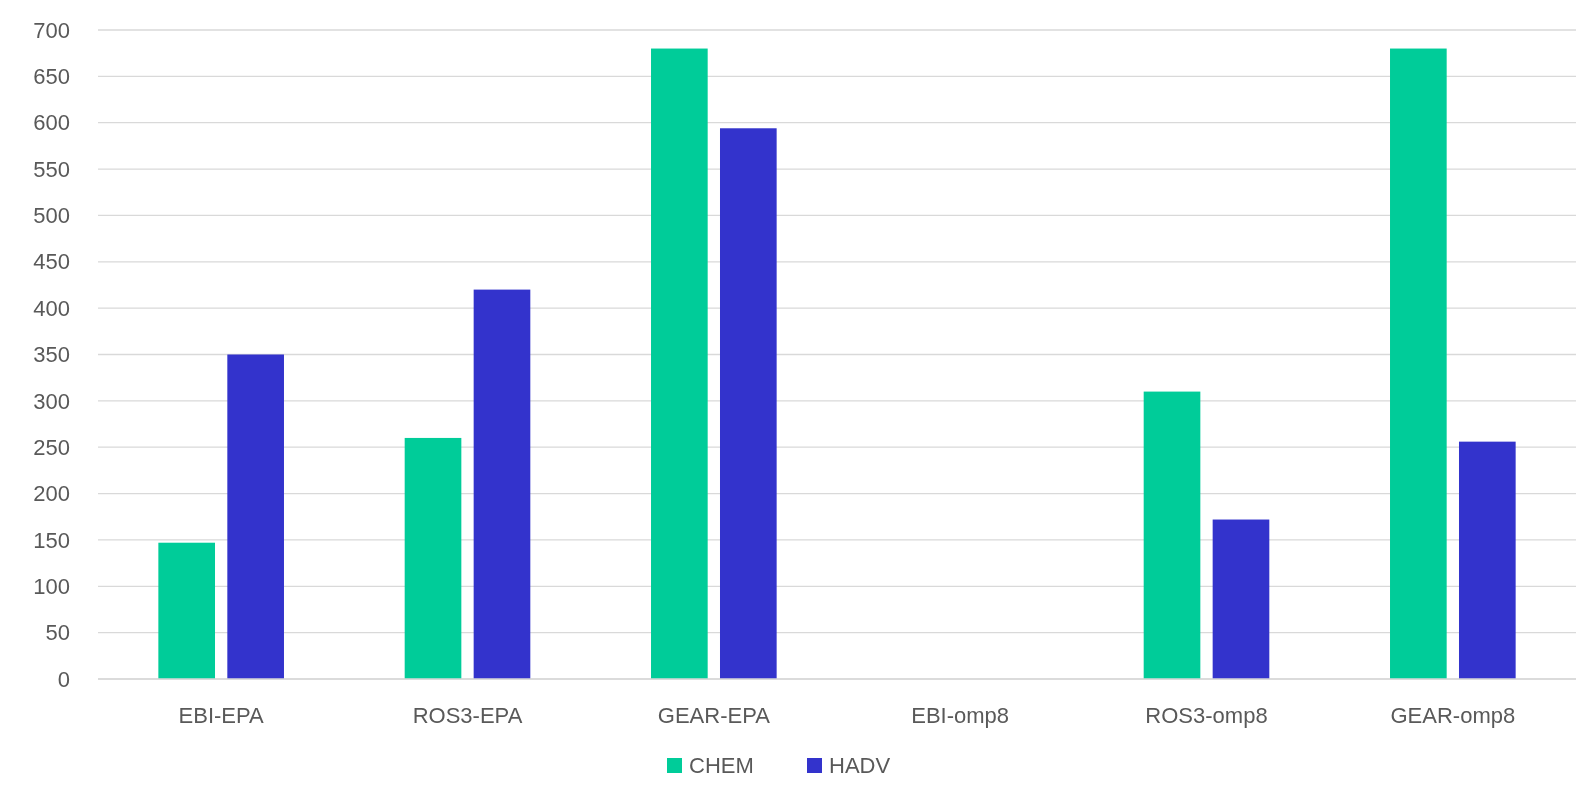 This screenshot has width=1594, height=799. Describe the element at coordinates (51, 169) in the screenshot. I see `y-tick-label: 550` at that location.